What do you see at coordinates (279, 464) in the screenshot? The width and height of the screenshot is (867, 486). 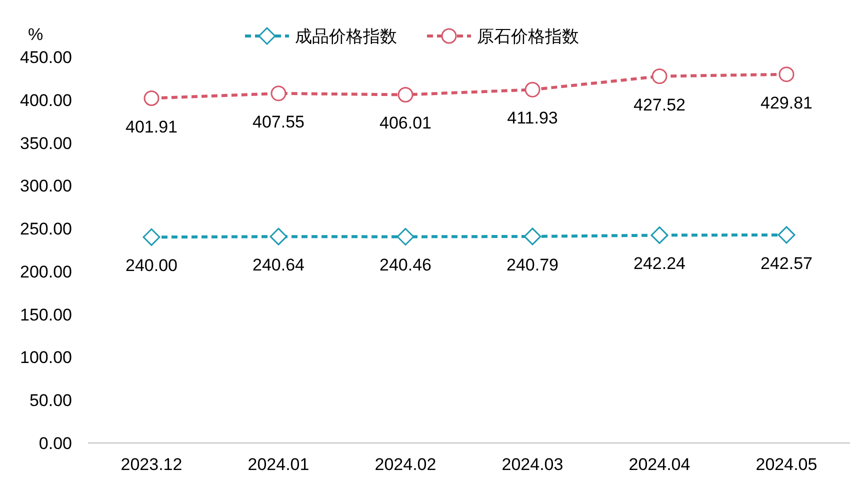 I see `x-tick-label: 2024.01` at bounding box center [279, 464].